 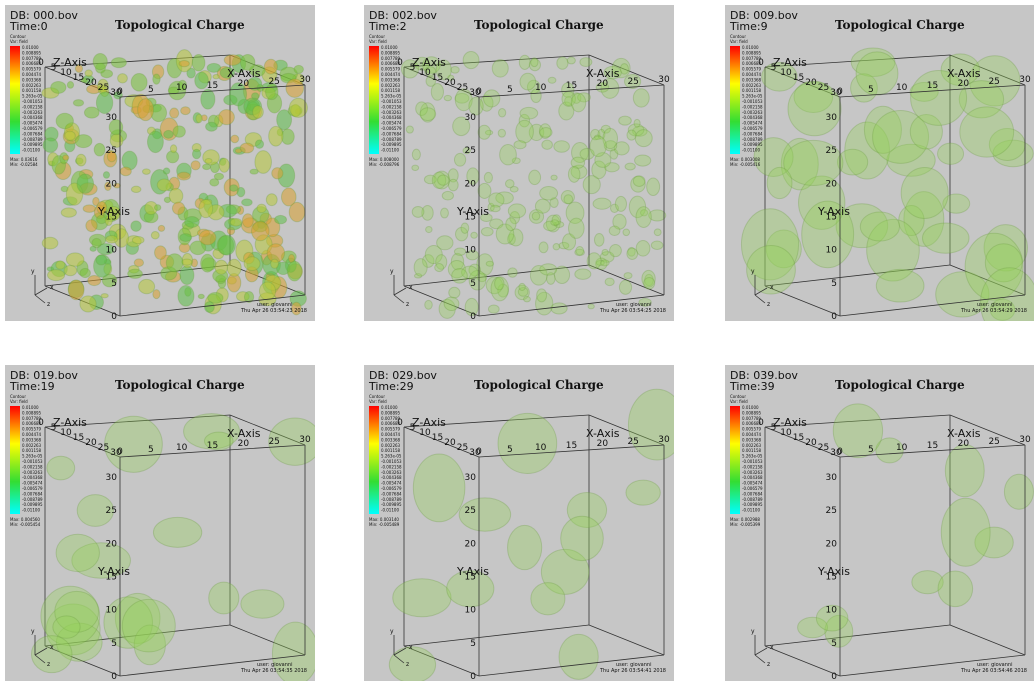 I want to click on legend-label: -0.01100, so click(x=390, y=510).